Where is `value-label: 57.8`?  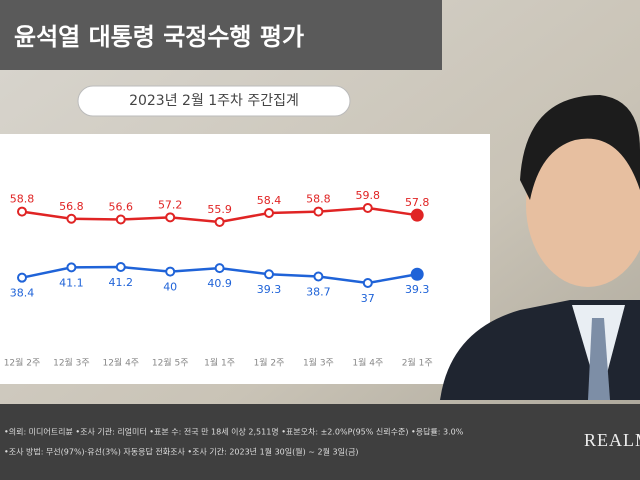
value-label: 57.8 is located at coordinates (417, 202).